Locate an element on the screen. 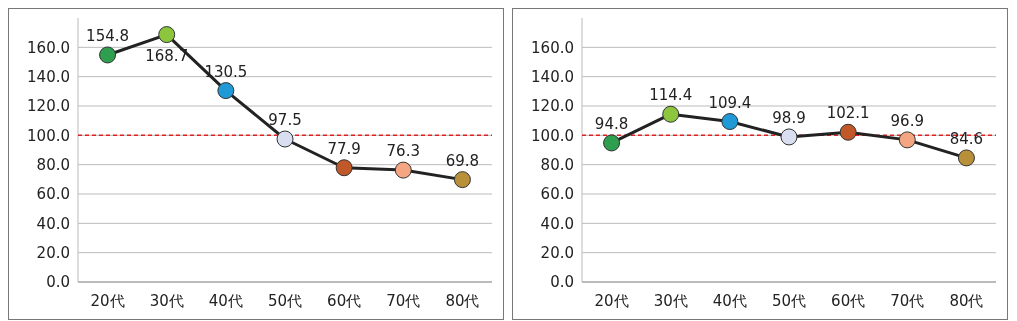 This screenshot has height=321, width=1017. data-label: 97.5 is located at coordinates (285, 120).